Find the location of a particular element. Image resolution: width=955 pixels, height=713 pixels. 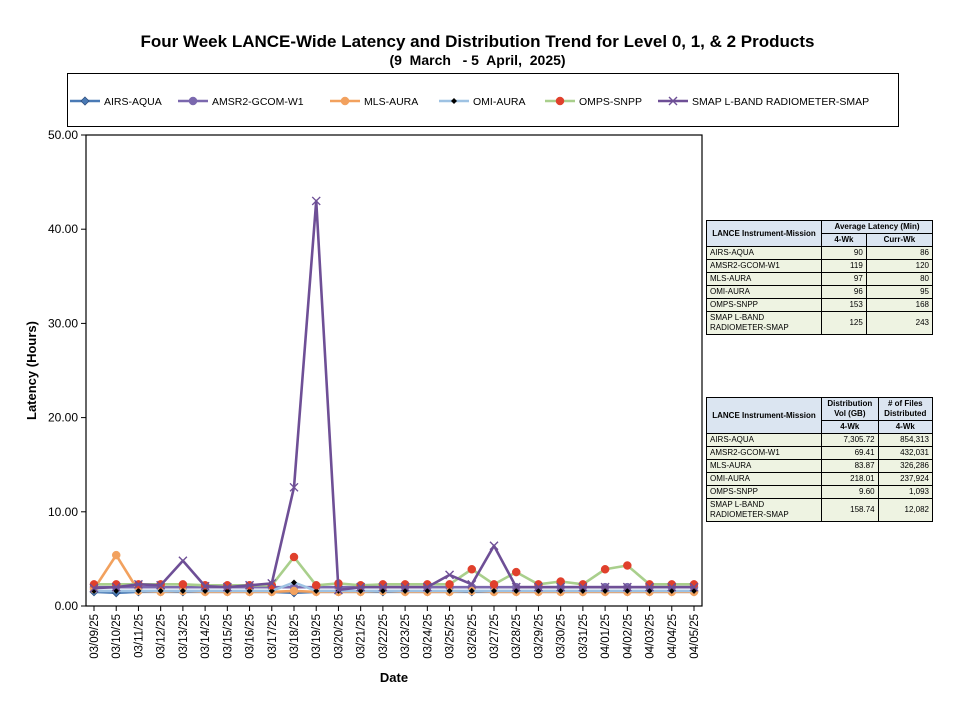

latency-table-cell-a: 90 is located at coordinates (844, 253).